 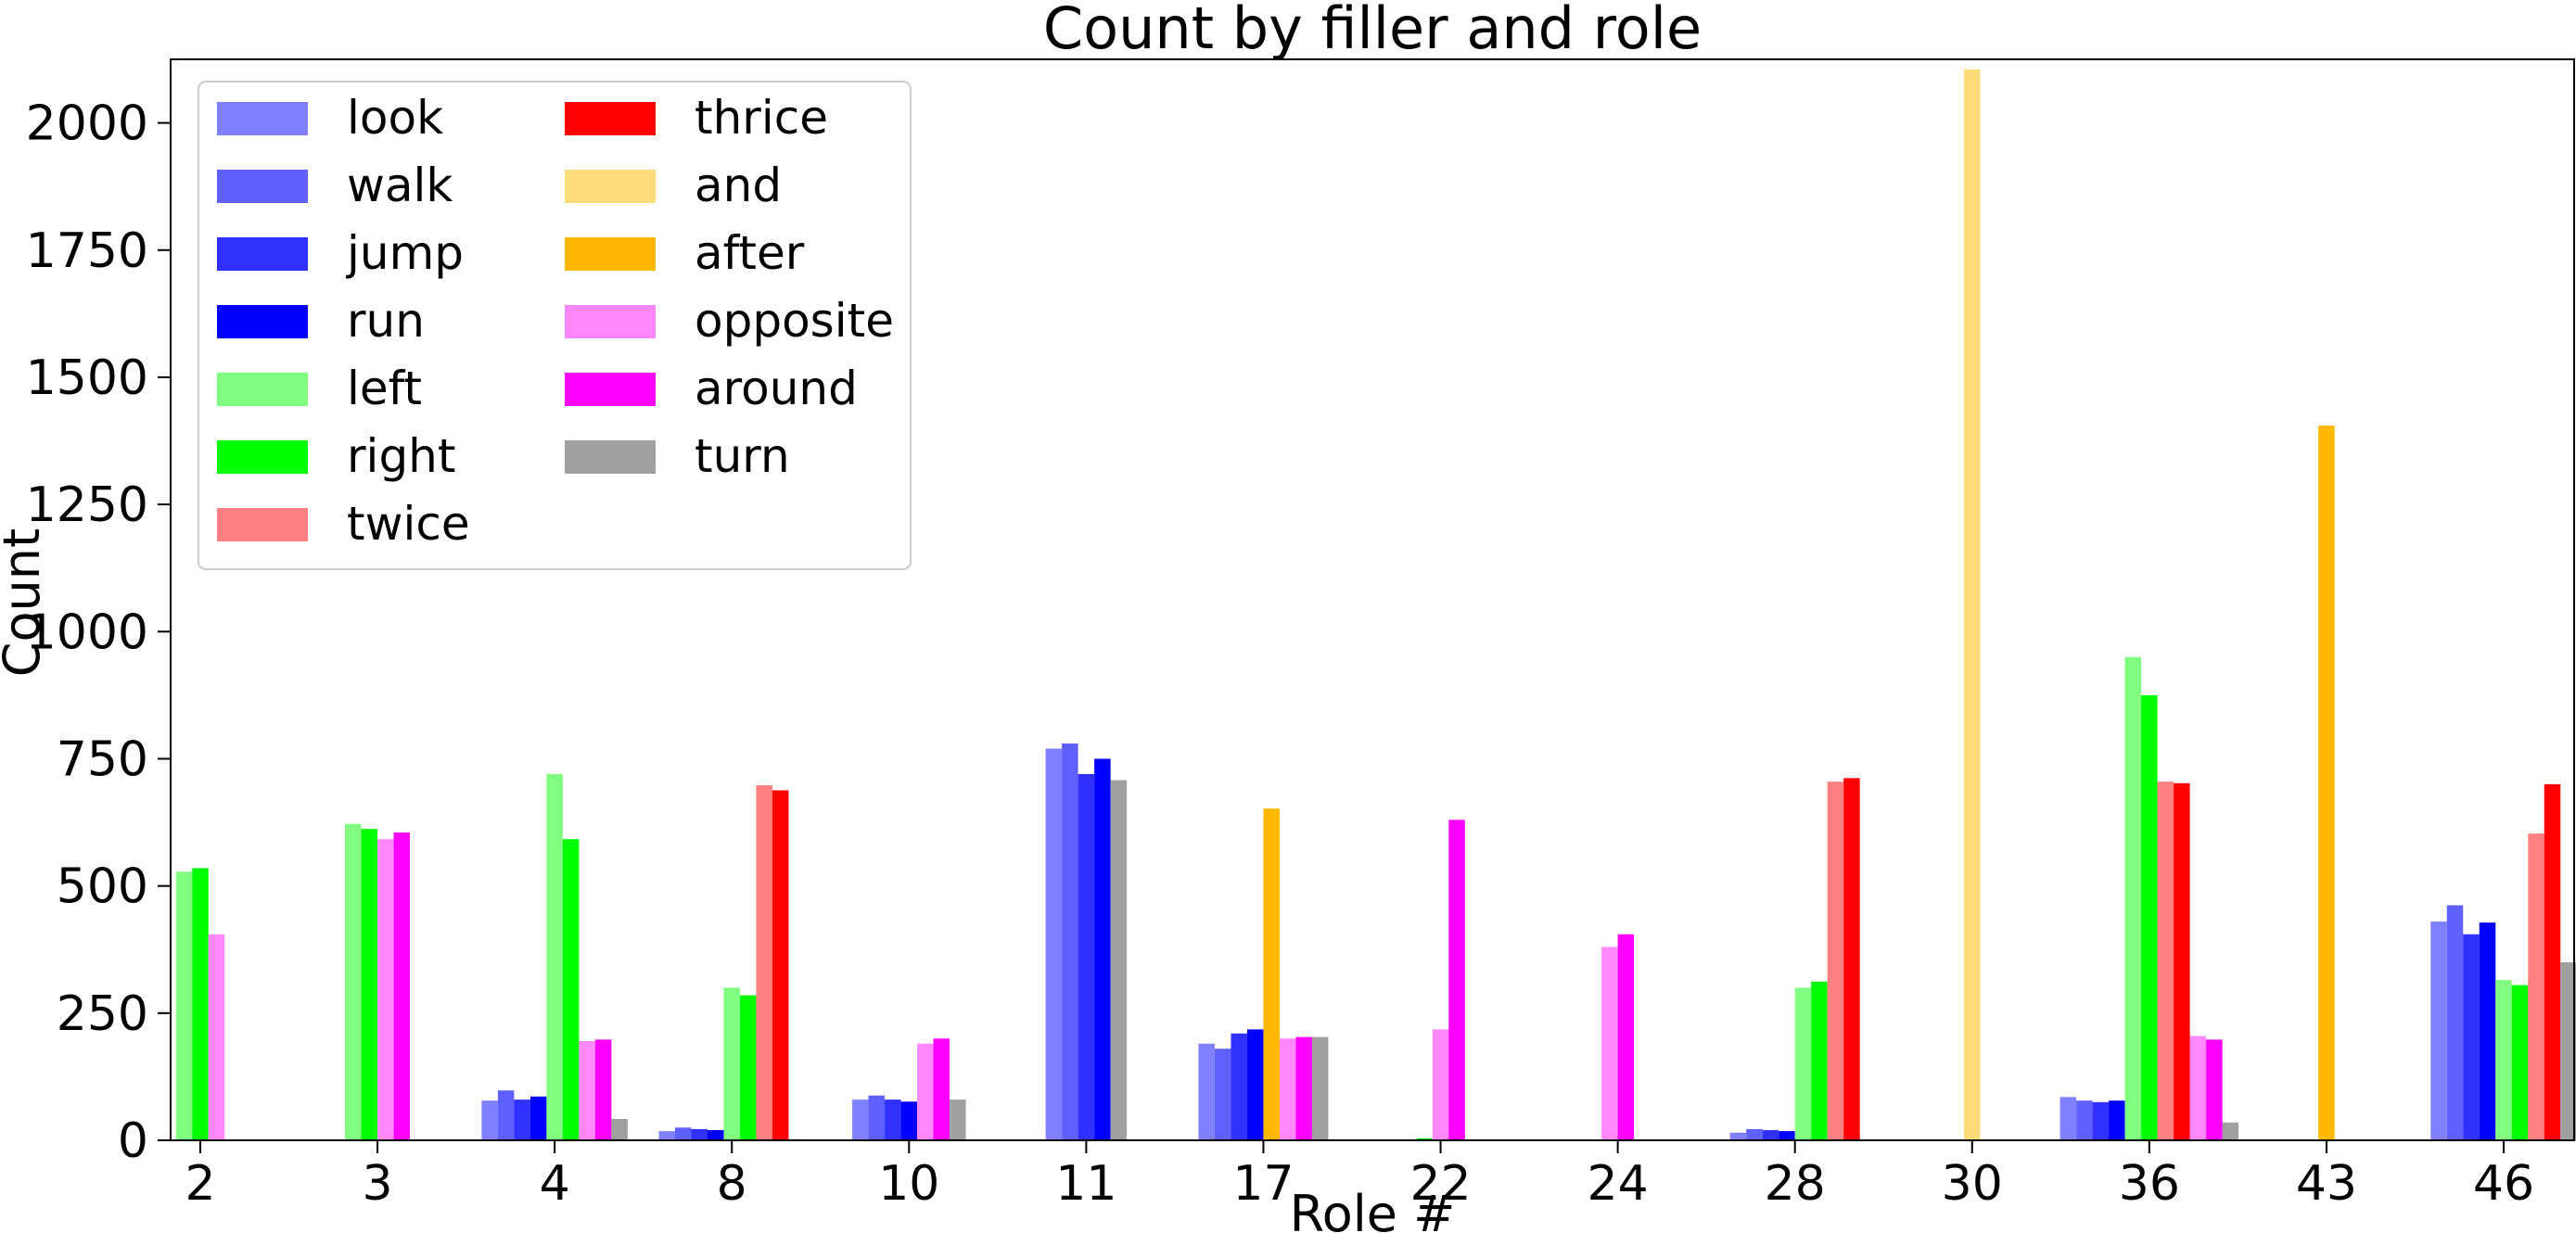 What do you see at coordinates (610, 389) in the screenshot?
I see `legend-swatch-around` at bounding box center [610, 389].